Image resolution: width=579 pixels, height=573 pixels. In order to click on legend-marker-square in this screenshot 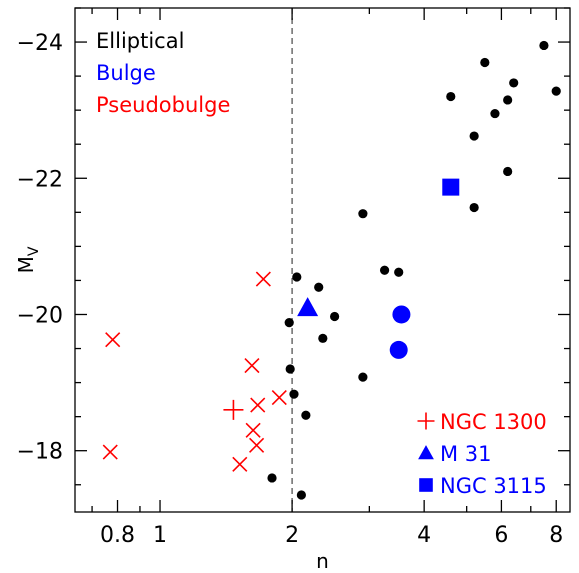, I will do `click(426, 485)`.